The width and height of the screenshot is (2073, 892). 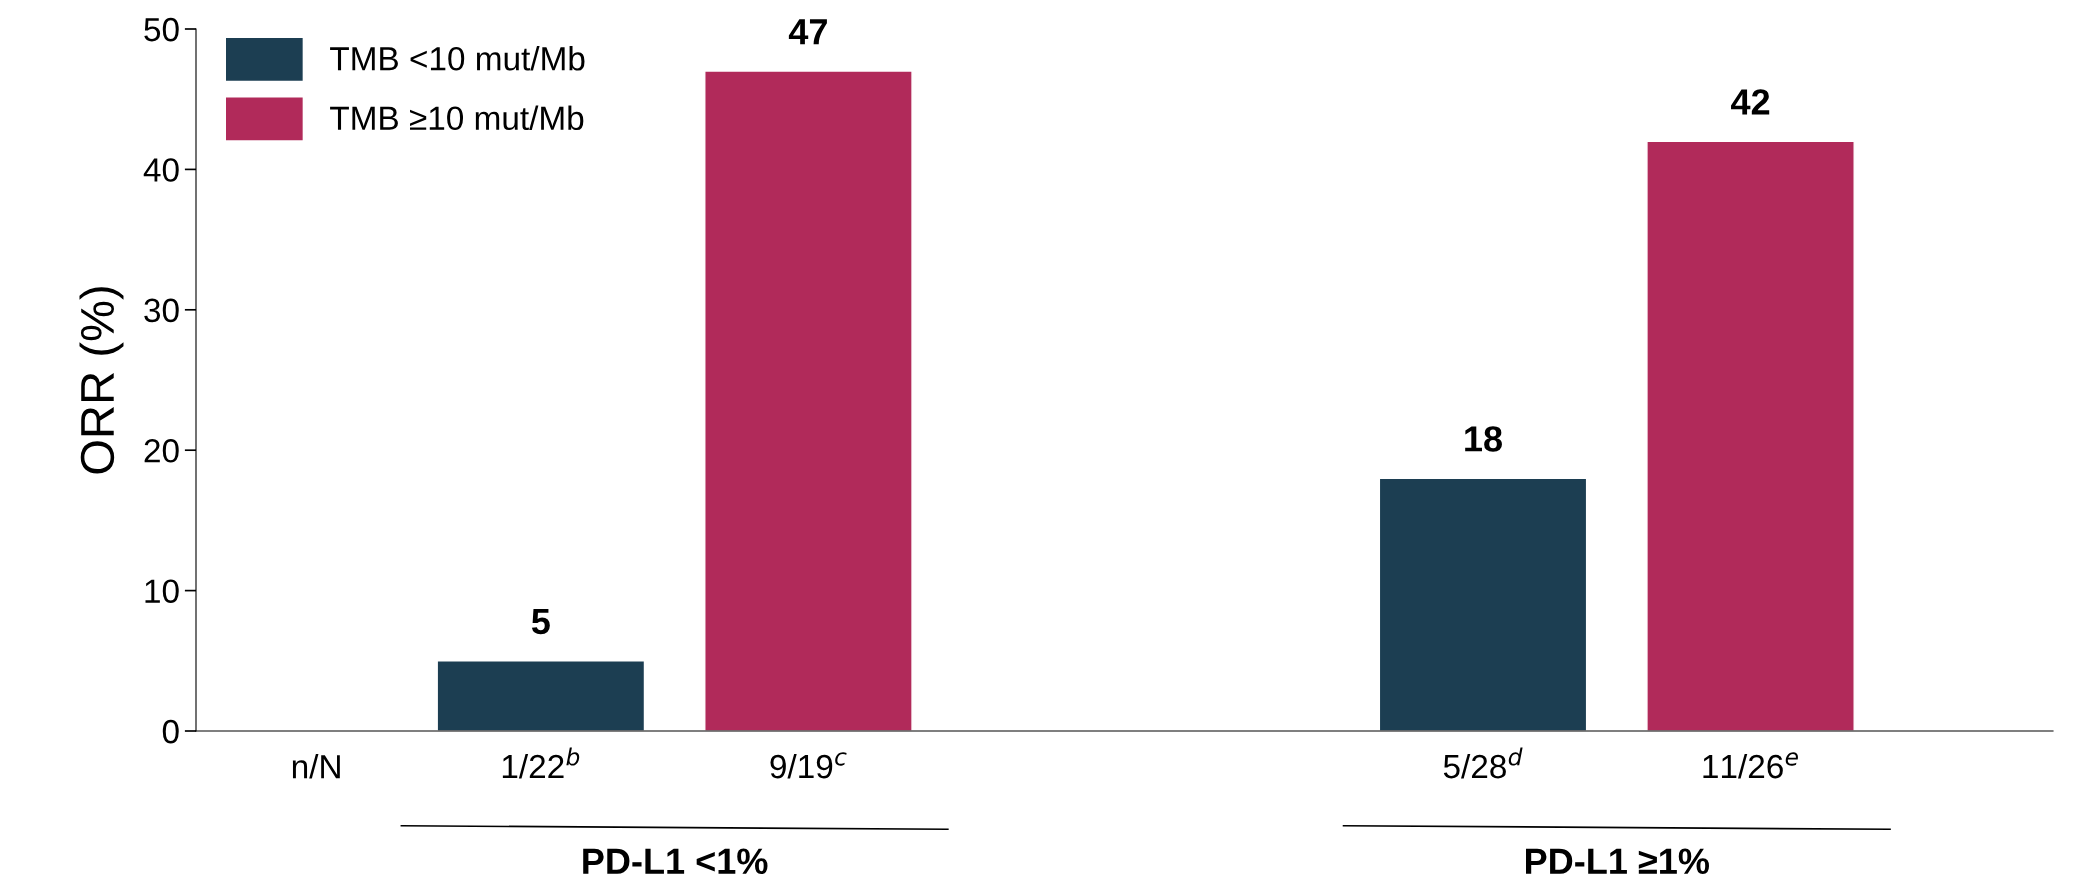 What do you see at coordinates (457, 118) in the screenshot?
I see `legend-label: TMB ≥10 mut/Mb` at bounding box center [457, 118].